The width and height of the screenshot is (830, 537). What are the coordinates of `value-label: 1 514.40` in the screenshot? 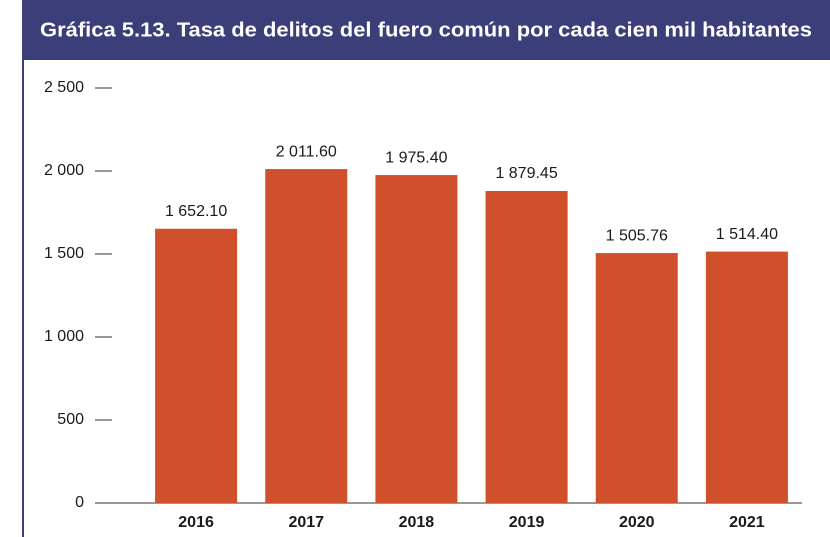 It's located at (747, 234).